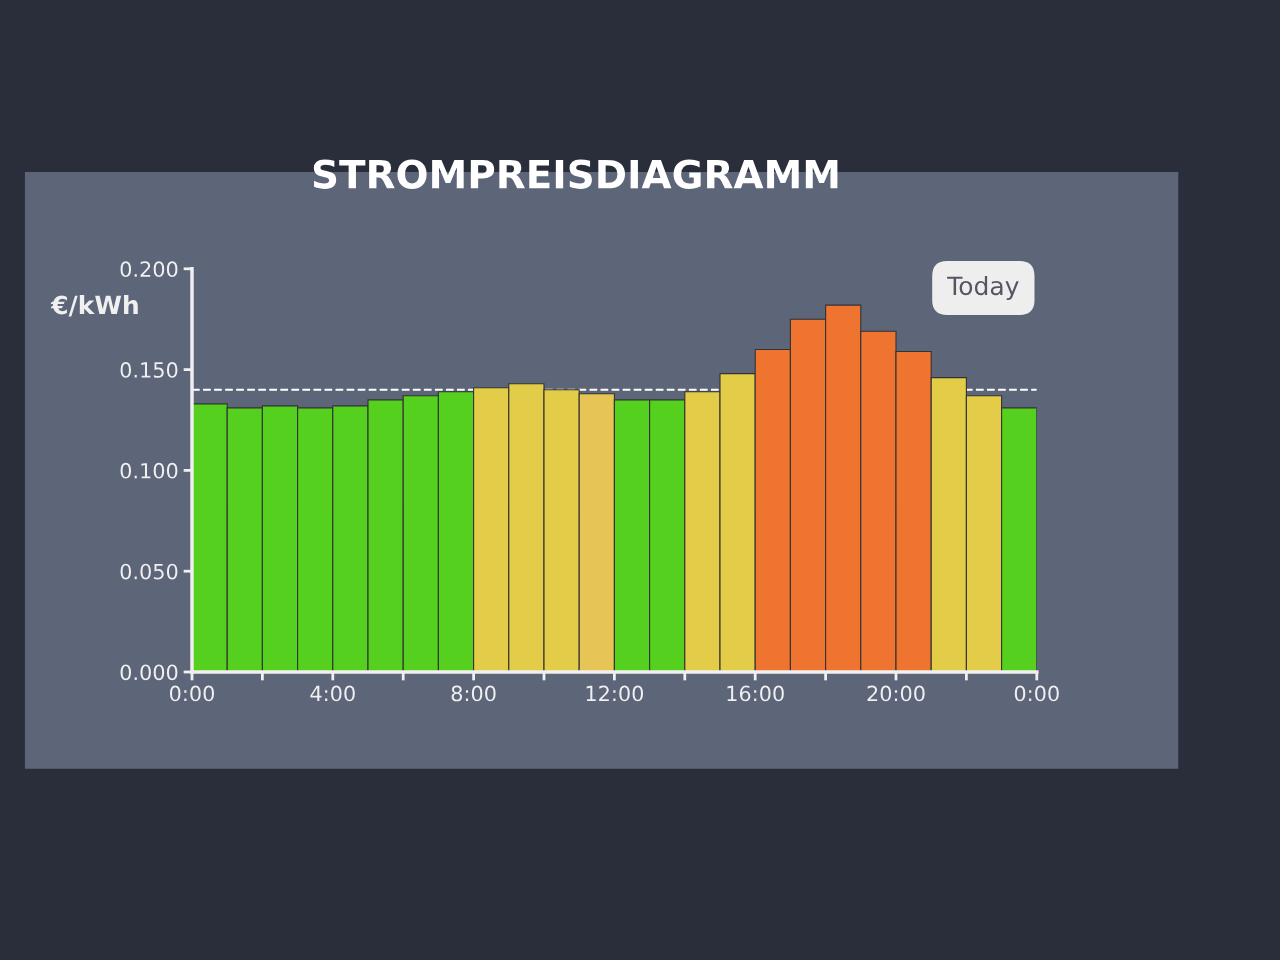 This screenshot has height=960, width=1280. What do you see at coordinates (149, 672) in the screenshot?
I see `y-tick-label: 0.000` at bounding box center [149, 672].